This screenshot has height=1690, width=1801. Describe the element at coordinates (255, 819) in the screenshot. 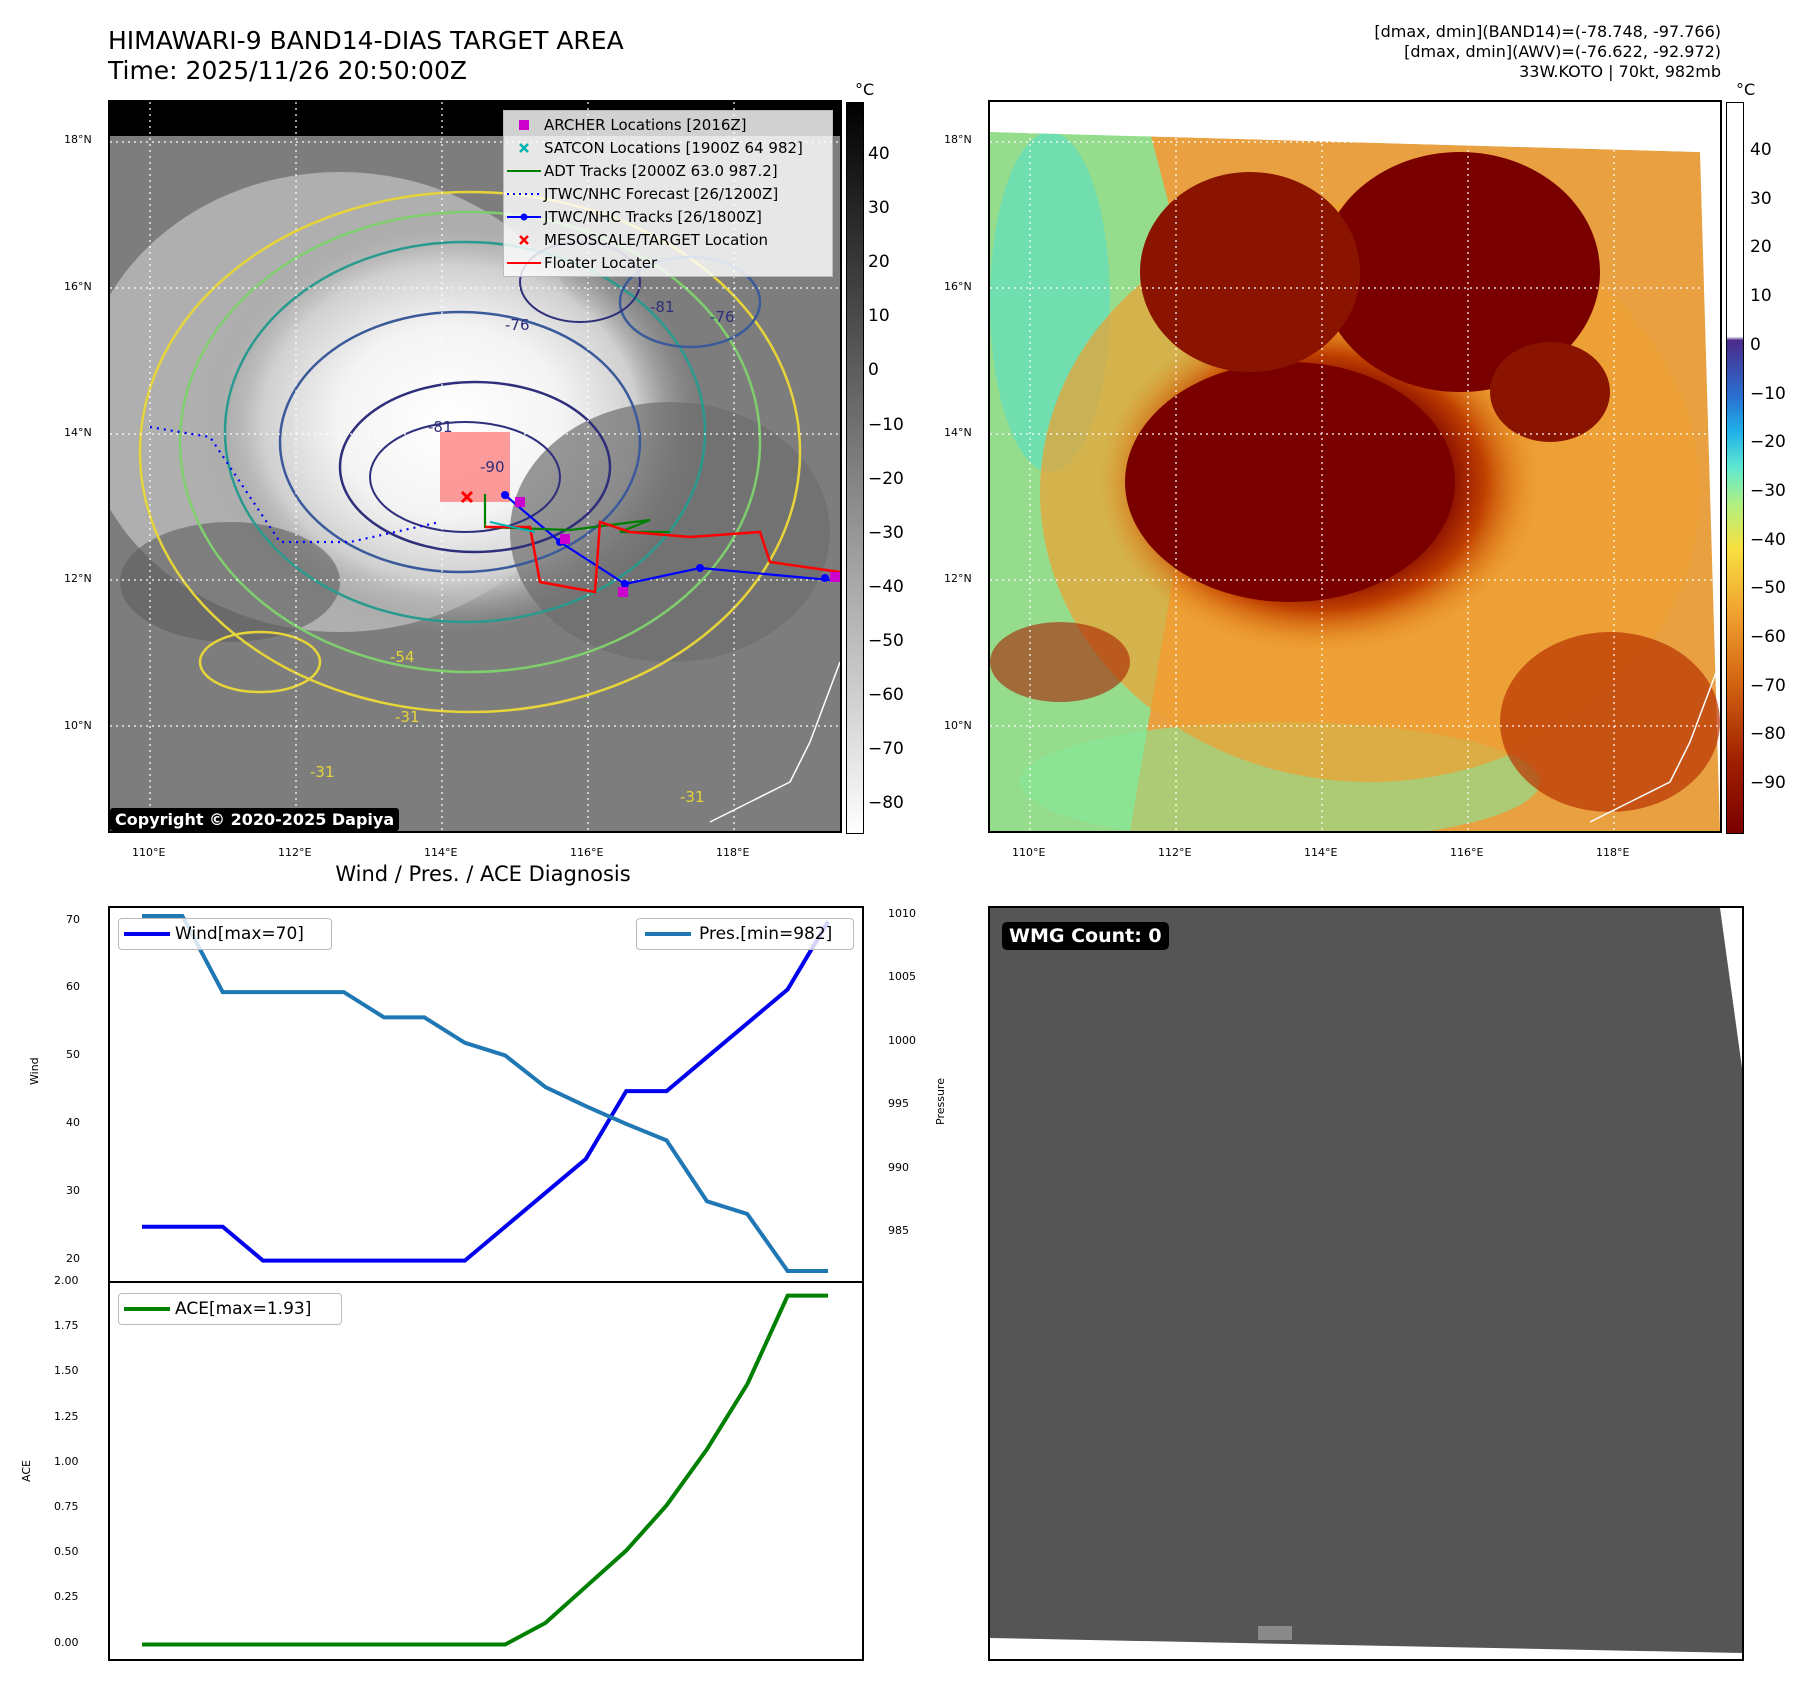

I see `copyright-label: Copyright © 2020-2025 Dapiya` at that location.